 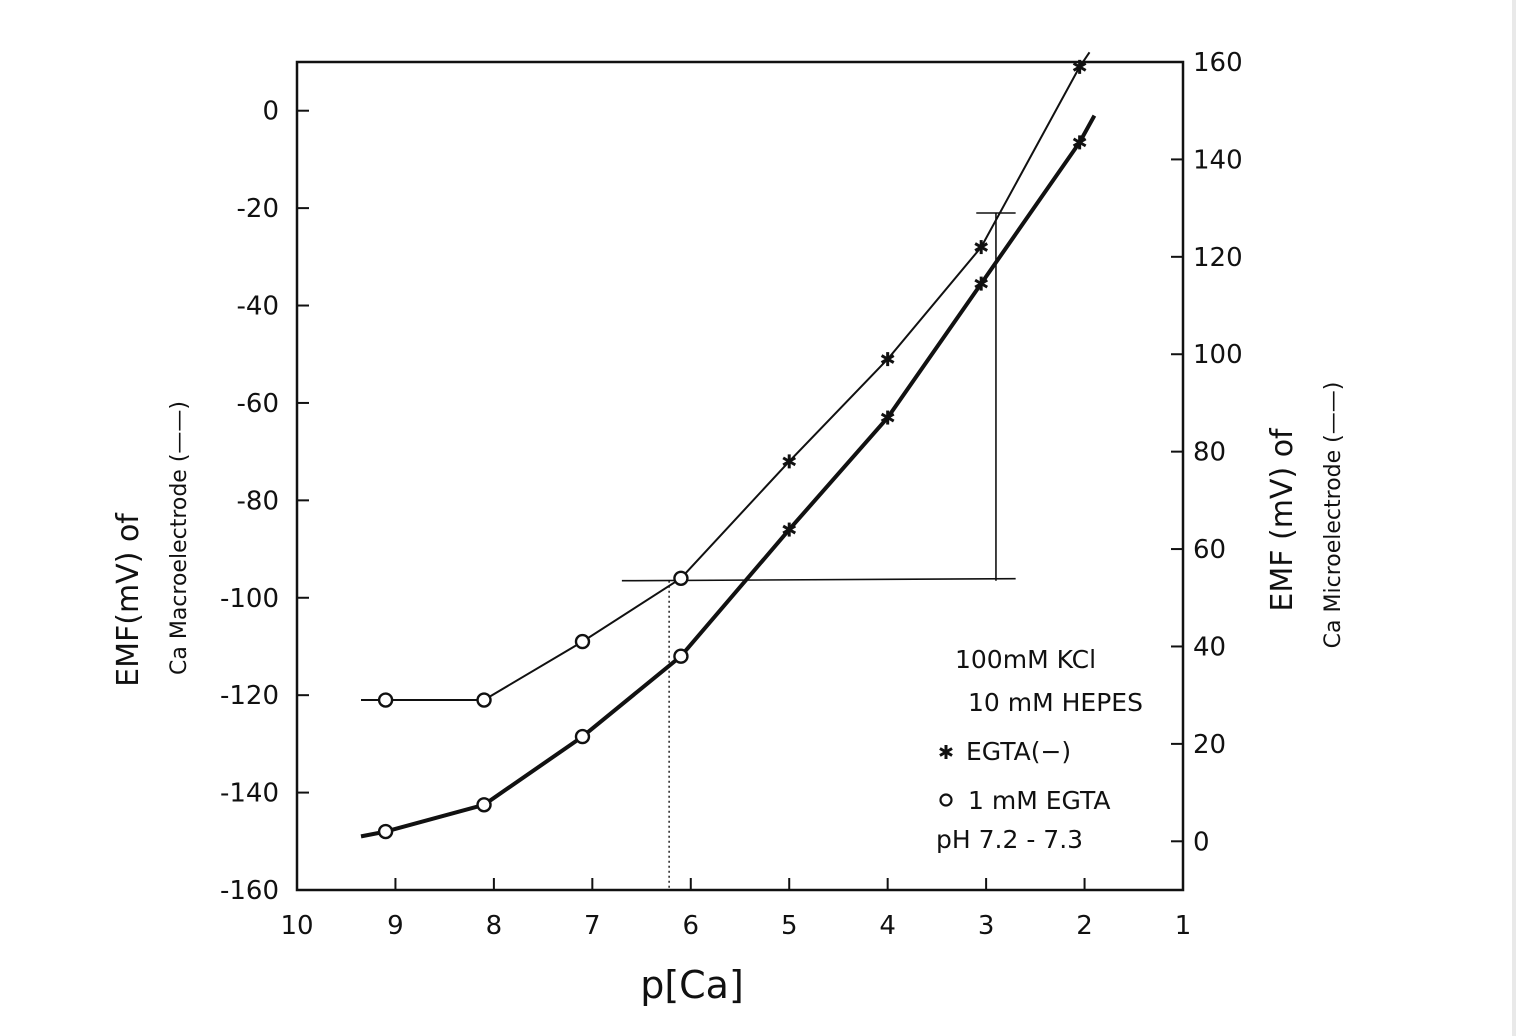 What do you see at coordinates (1201, 842) in the screenshot?
I see `y-right-tick-label: 0` at bounding box center [1201, 842].